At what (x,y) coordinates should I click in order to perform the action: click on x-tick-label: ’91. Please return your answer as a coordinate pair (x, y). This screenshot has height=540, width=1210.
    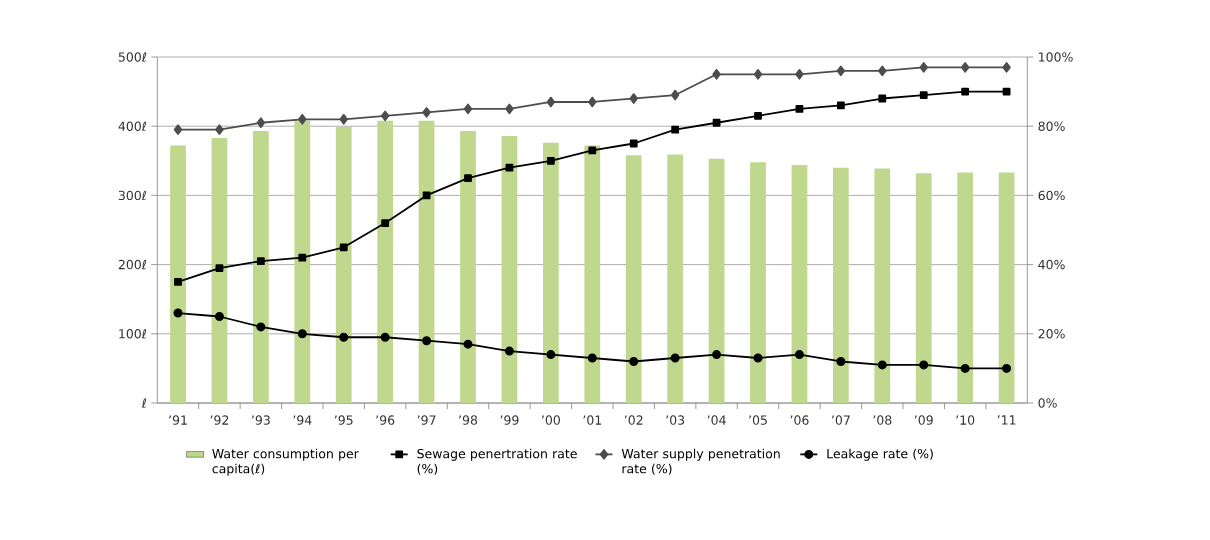
    Looking at the image, I should click on (178, 420).